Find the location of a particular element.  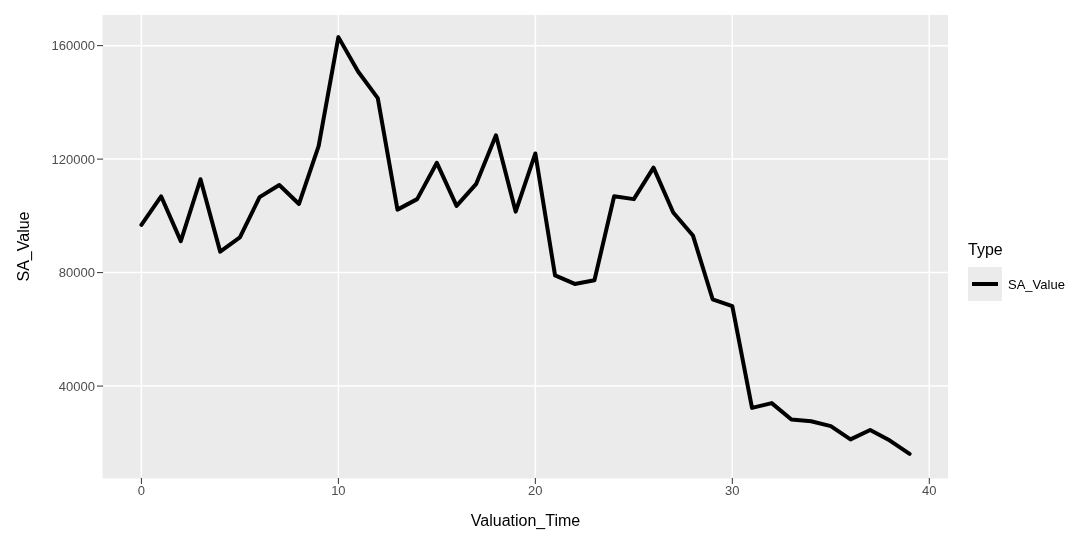

legend-title: Type is located at coordinates (986, 250).